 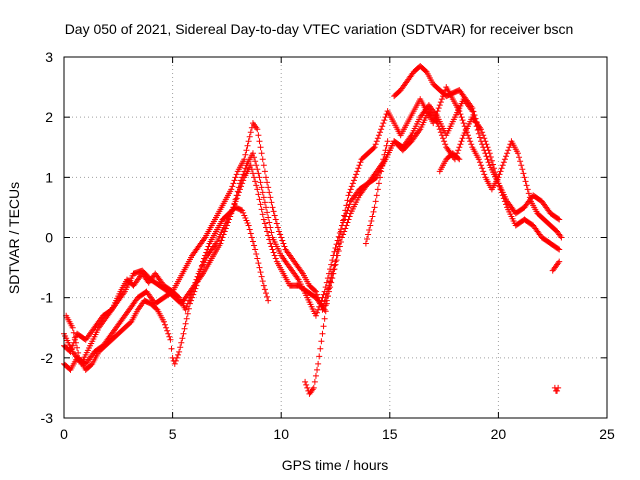 I want to click on x-axis-label: GPS time / hours, so click(x=335, y=465).